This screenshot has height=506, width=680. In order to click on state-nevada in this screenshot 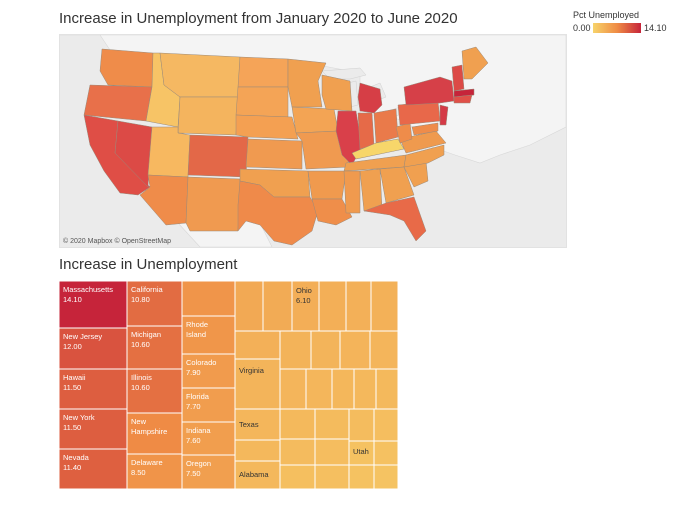, I will do `click(133, 154)`.